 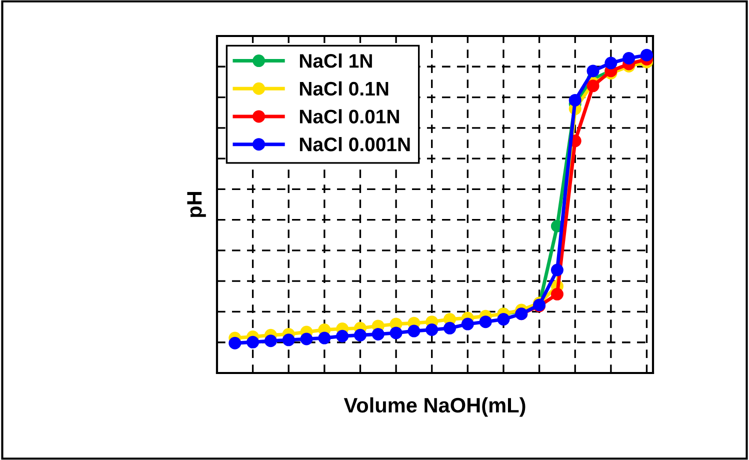 I want to click on legend-label: NaCl 0.1N, so click(x=344, y=88).